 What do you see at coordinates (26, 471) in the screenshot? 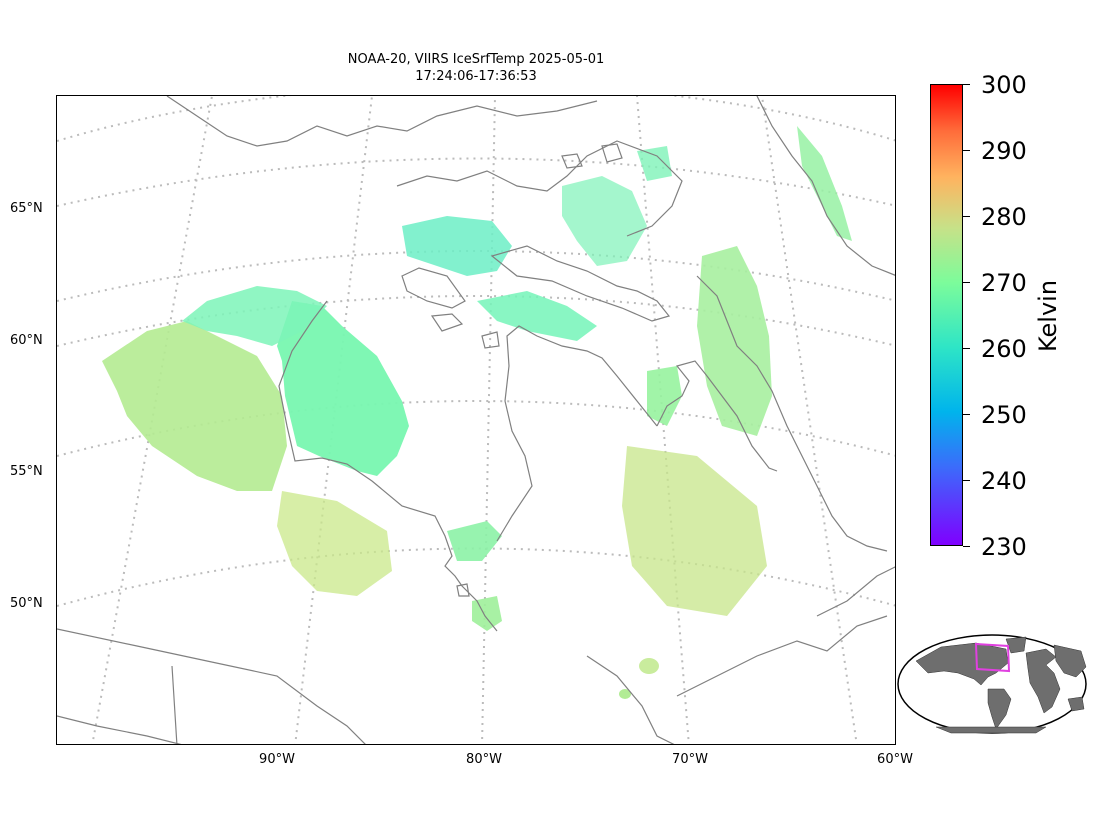
I see `lat-label-55: 55°N` at bounding box center [26, 471].